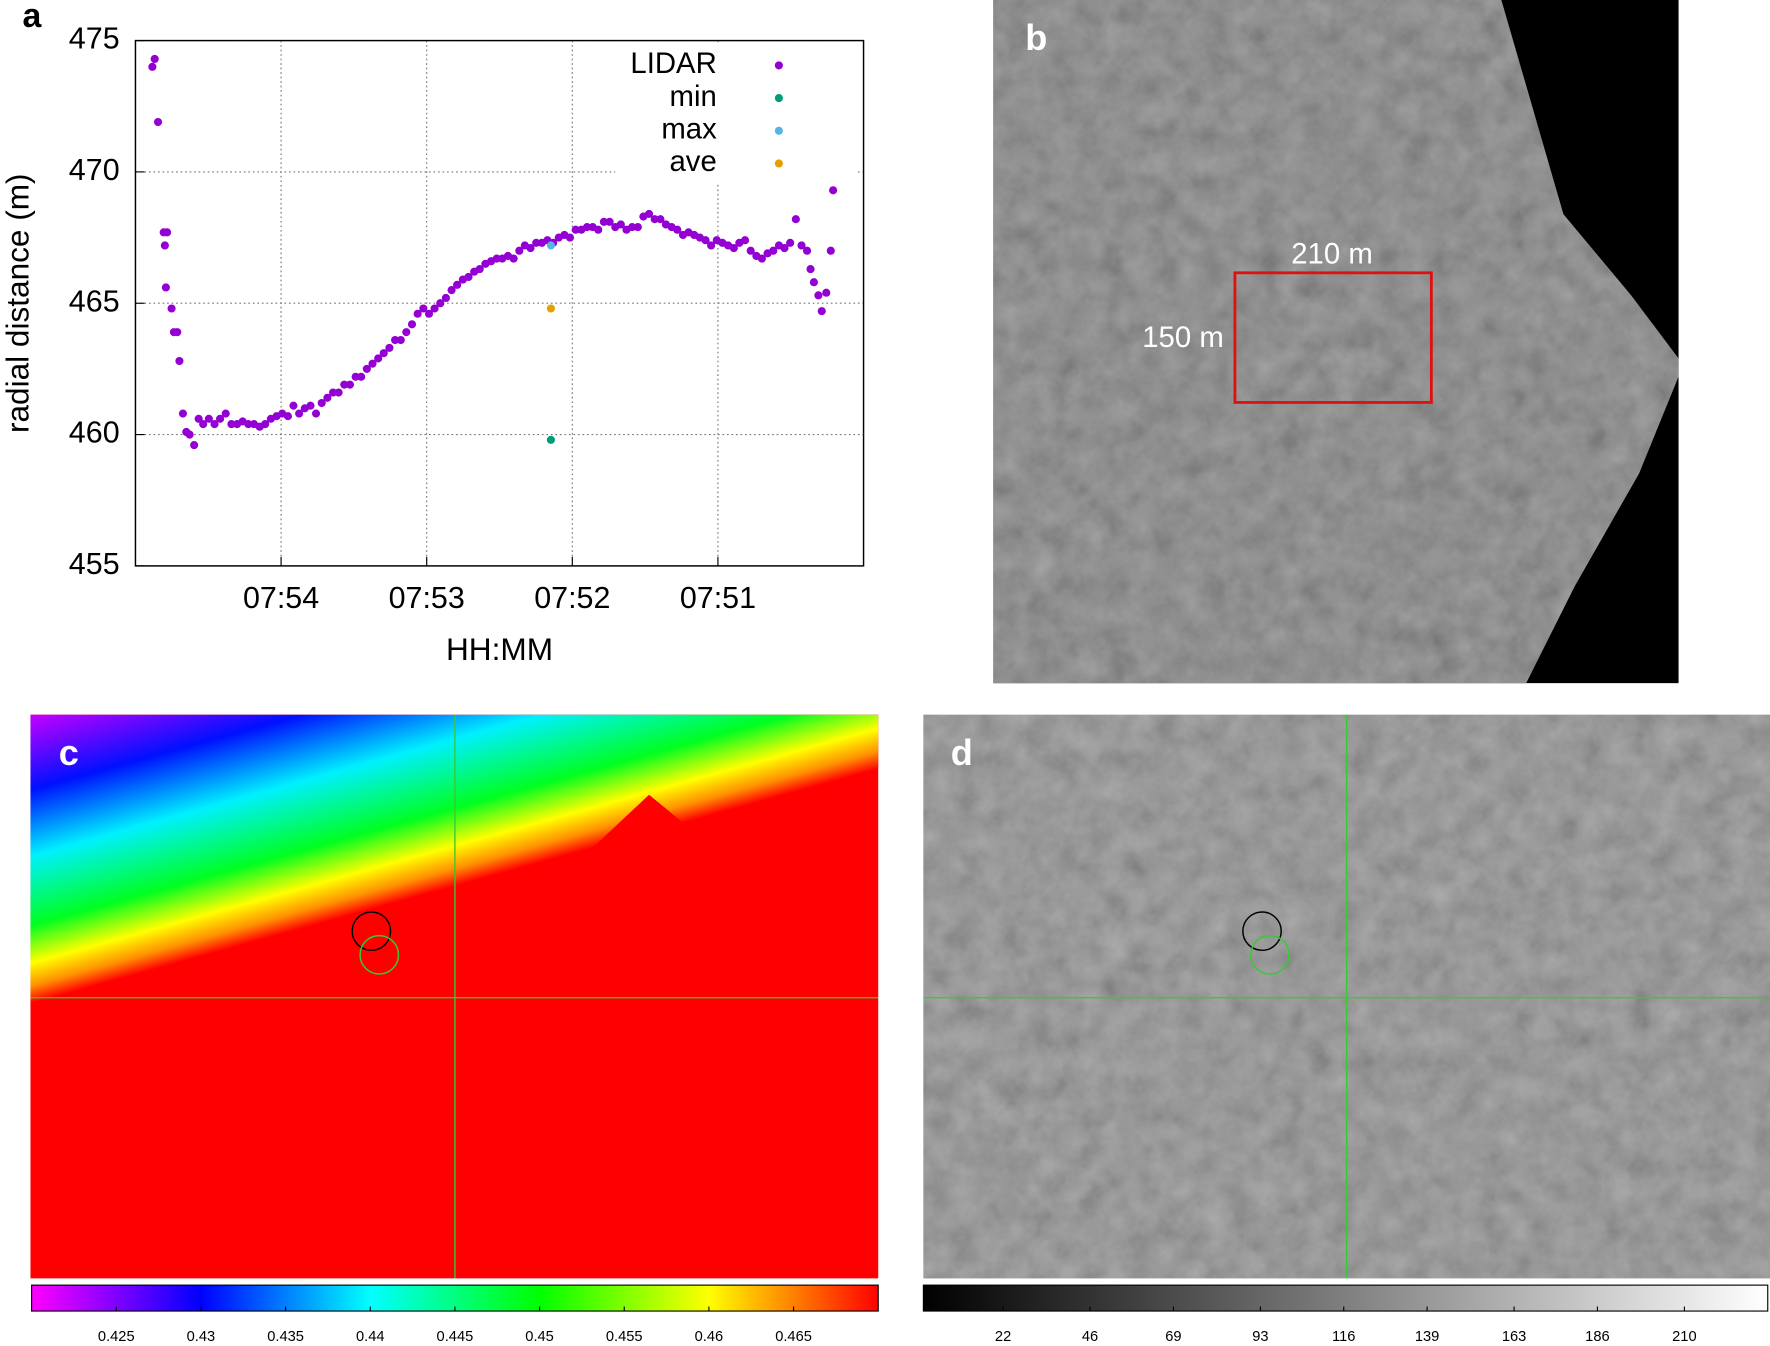 The width and height of the screenshot is (1770, 1346). Describe the element at coordinates (962, 752) in the screenshot. I see `panel-label: d` at that location.